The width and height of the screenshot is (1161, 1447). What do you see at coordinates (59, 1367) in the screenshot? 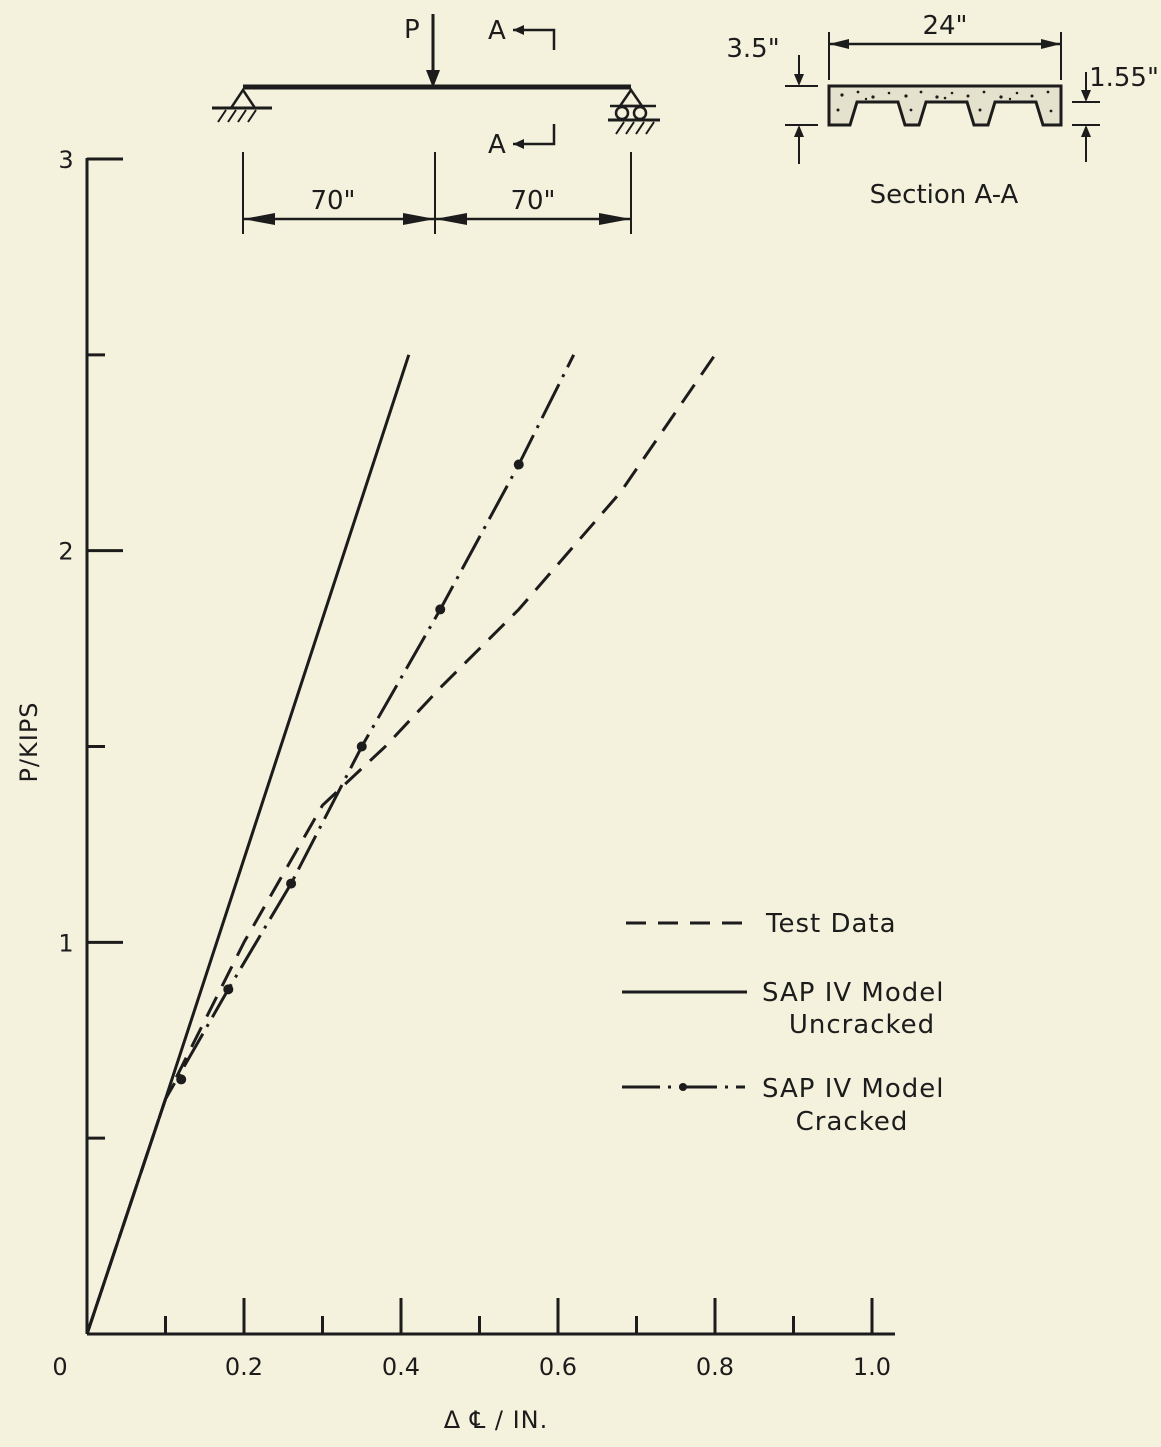
I see `x-tick-label: 0` at bounding box center [59, 1367].